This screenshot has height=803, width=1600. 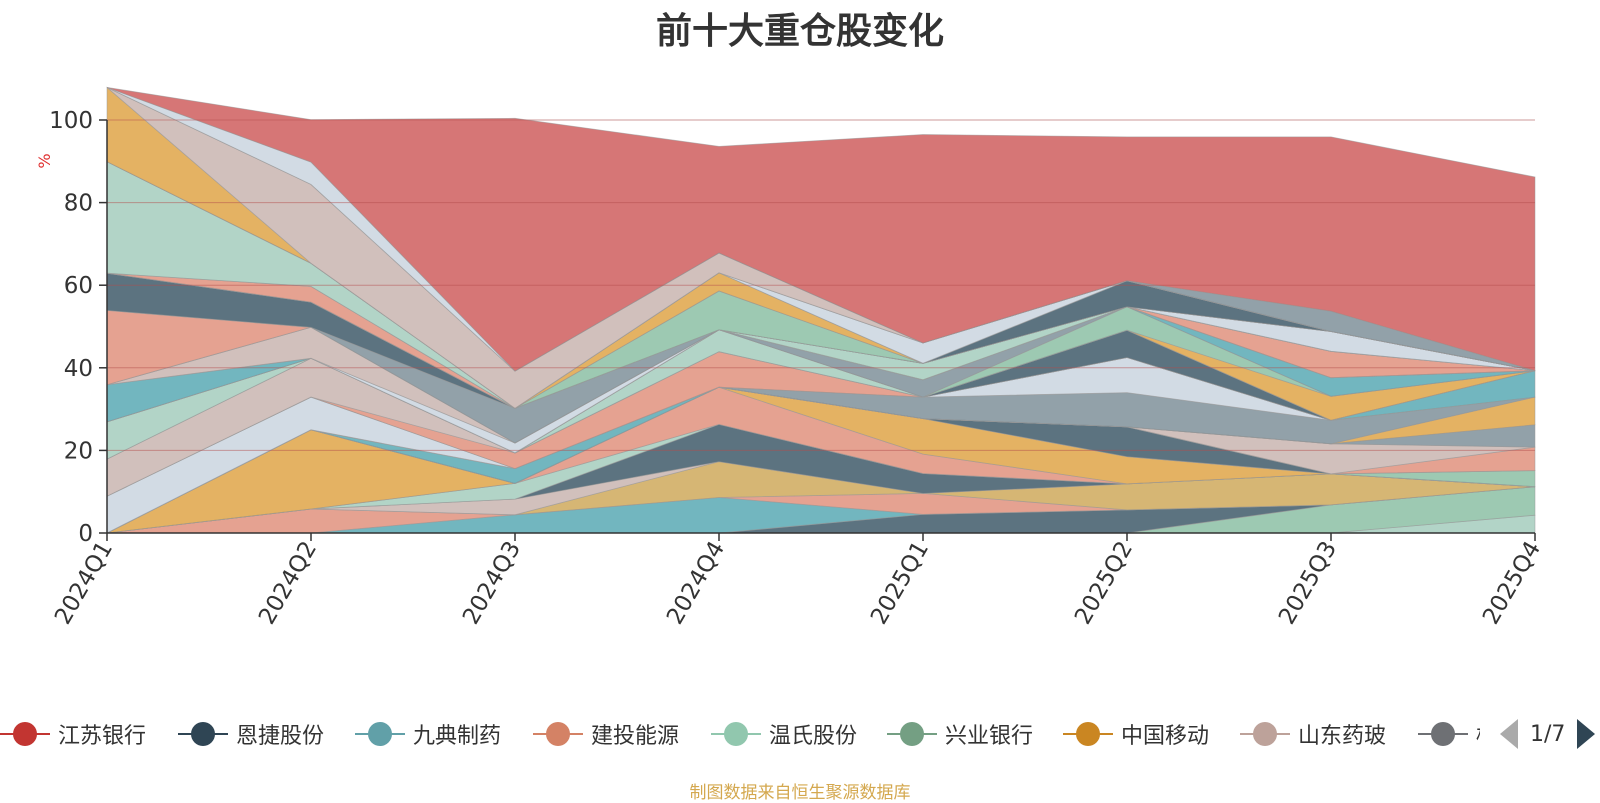 I want to click on legend-item: 江苏银行, so click(x=73, y=734).